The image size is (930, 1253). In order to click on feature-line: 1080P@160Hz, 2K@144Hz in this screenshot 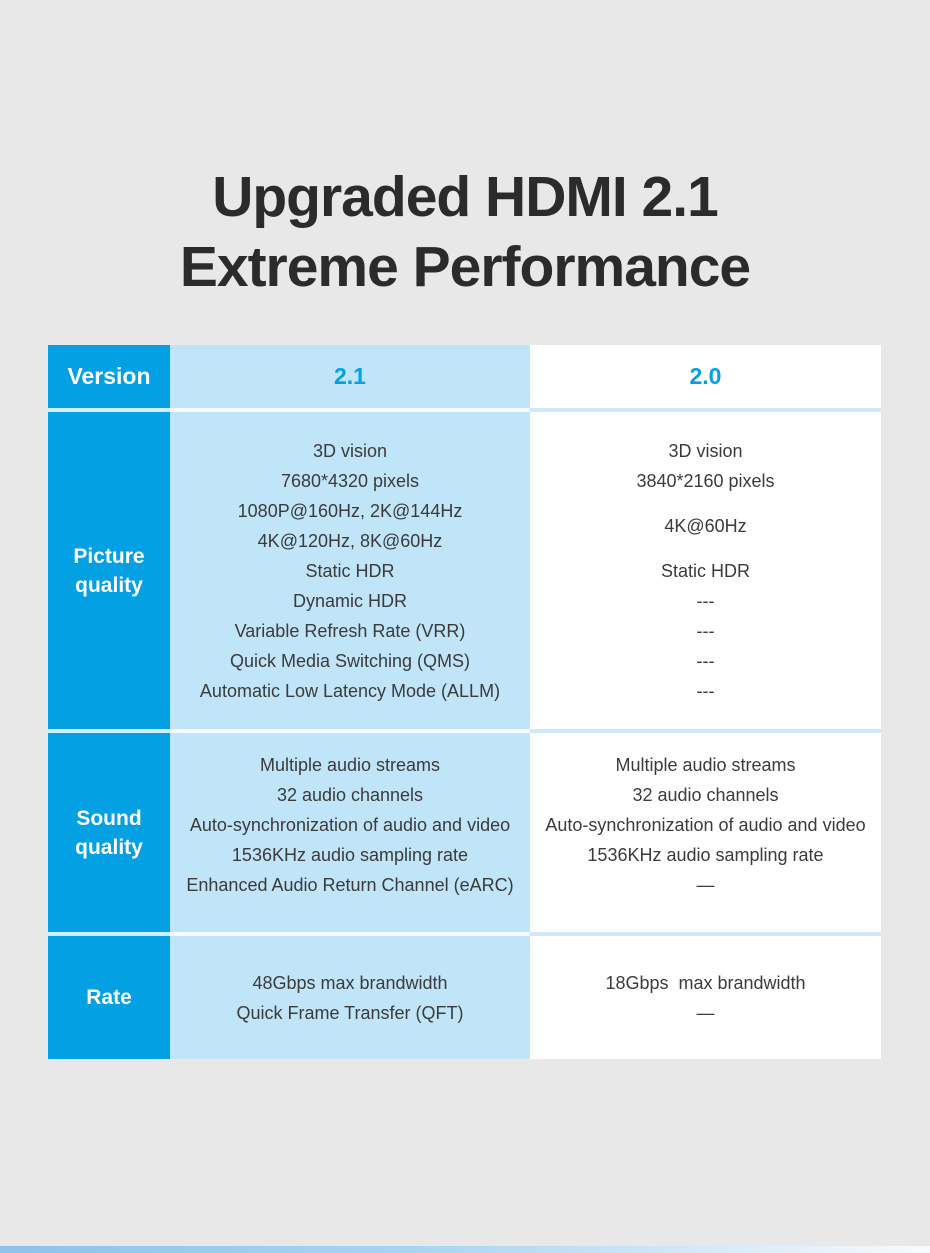, I will do `click(350, 510)`.